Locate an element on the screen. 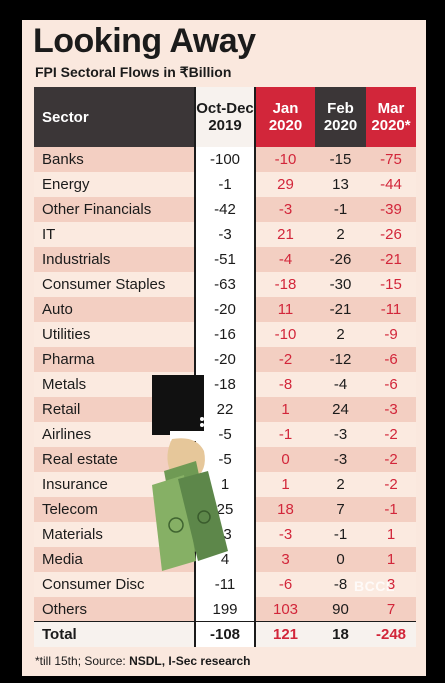 Image resolution: width=445 pixels, height=683 pixels. oct-dec-2019-cell: -108 is located at coordinates (225, 634).